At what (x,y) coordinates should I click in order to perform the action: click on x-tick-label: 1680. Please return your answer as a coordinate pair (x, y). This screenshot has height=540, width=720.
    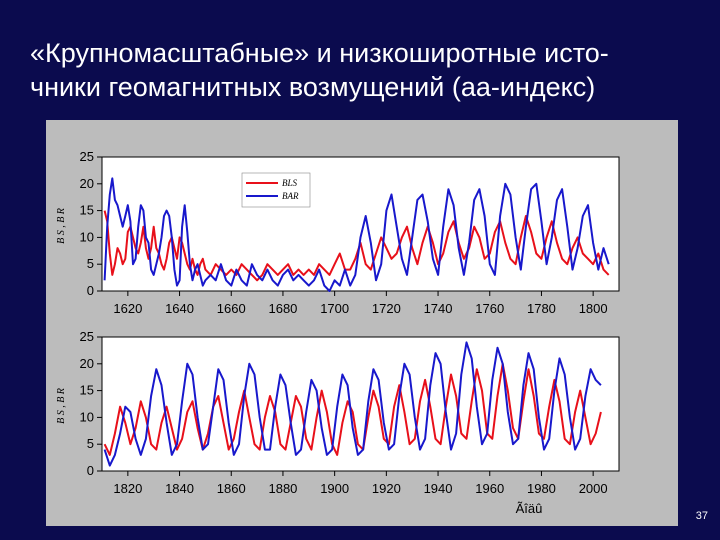
    Looking at the image, I should click on (282, 308).